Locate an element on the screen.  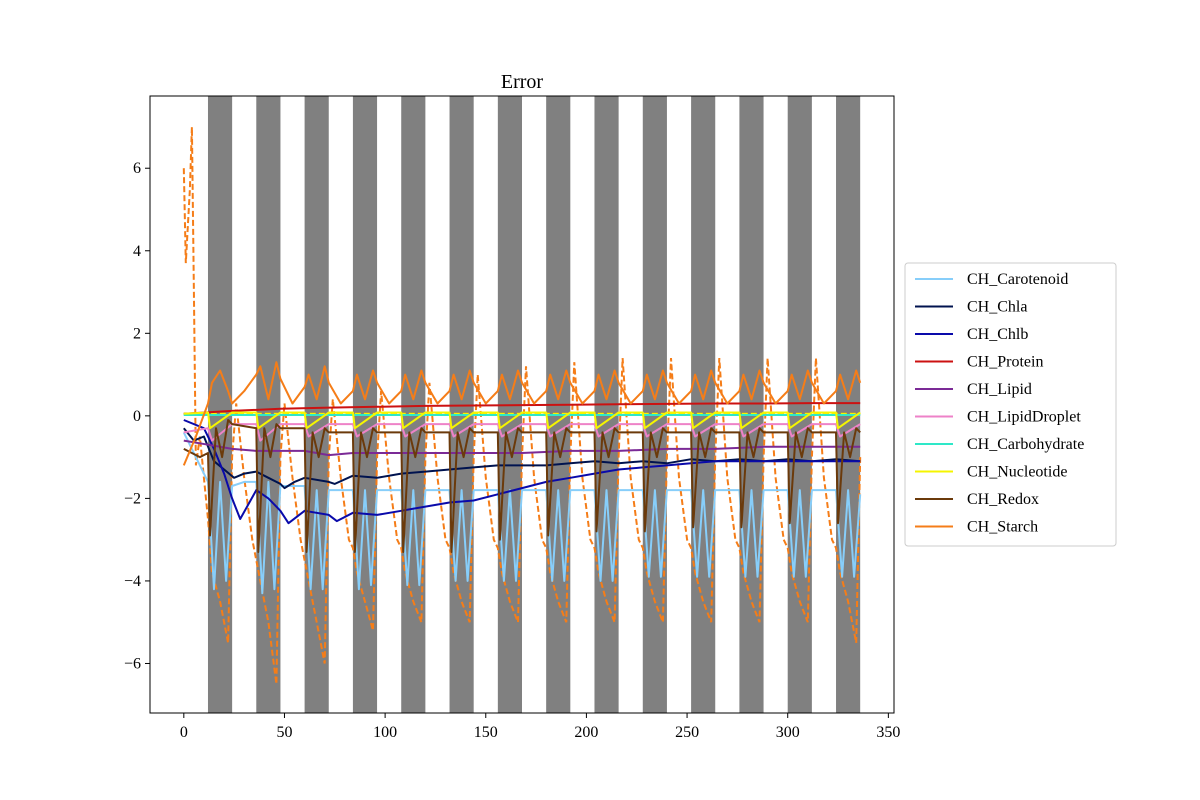
x-tick-label: 350 is located at coordinates (888, 732).